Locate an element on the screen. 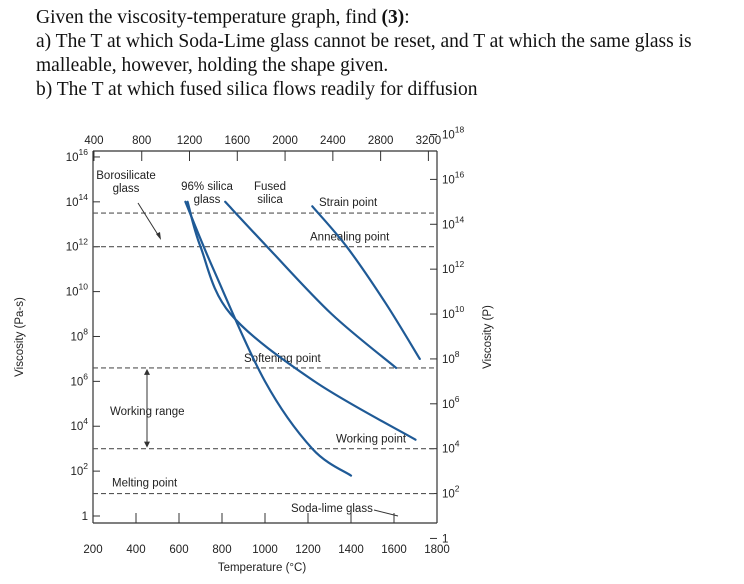 The width and height of the screenshot is (744, 584). bottom-tick-label: 400 is located at coordinates (135, 550).